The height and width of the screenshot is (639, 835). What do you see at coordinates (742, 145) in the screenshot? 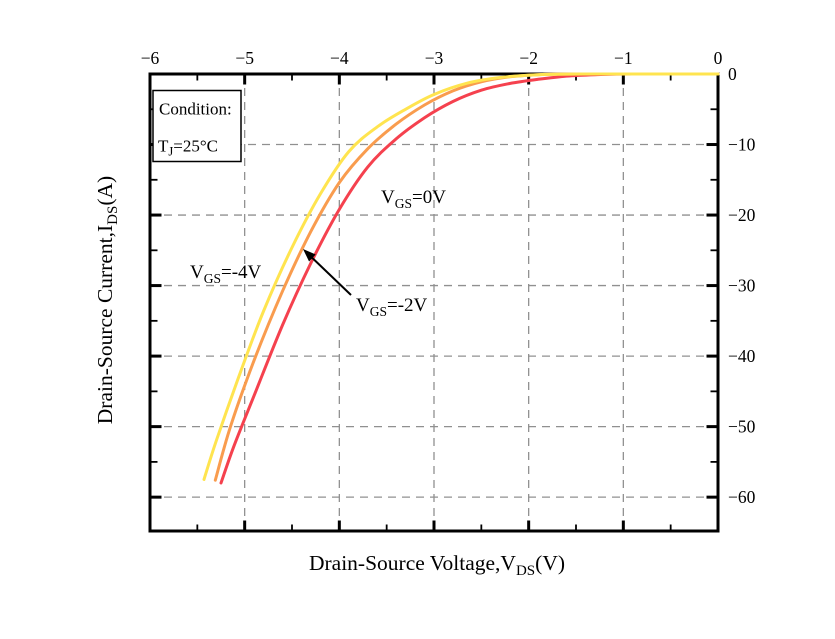
I see `y-tick-label: −10` at bounding box center [742, 145].